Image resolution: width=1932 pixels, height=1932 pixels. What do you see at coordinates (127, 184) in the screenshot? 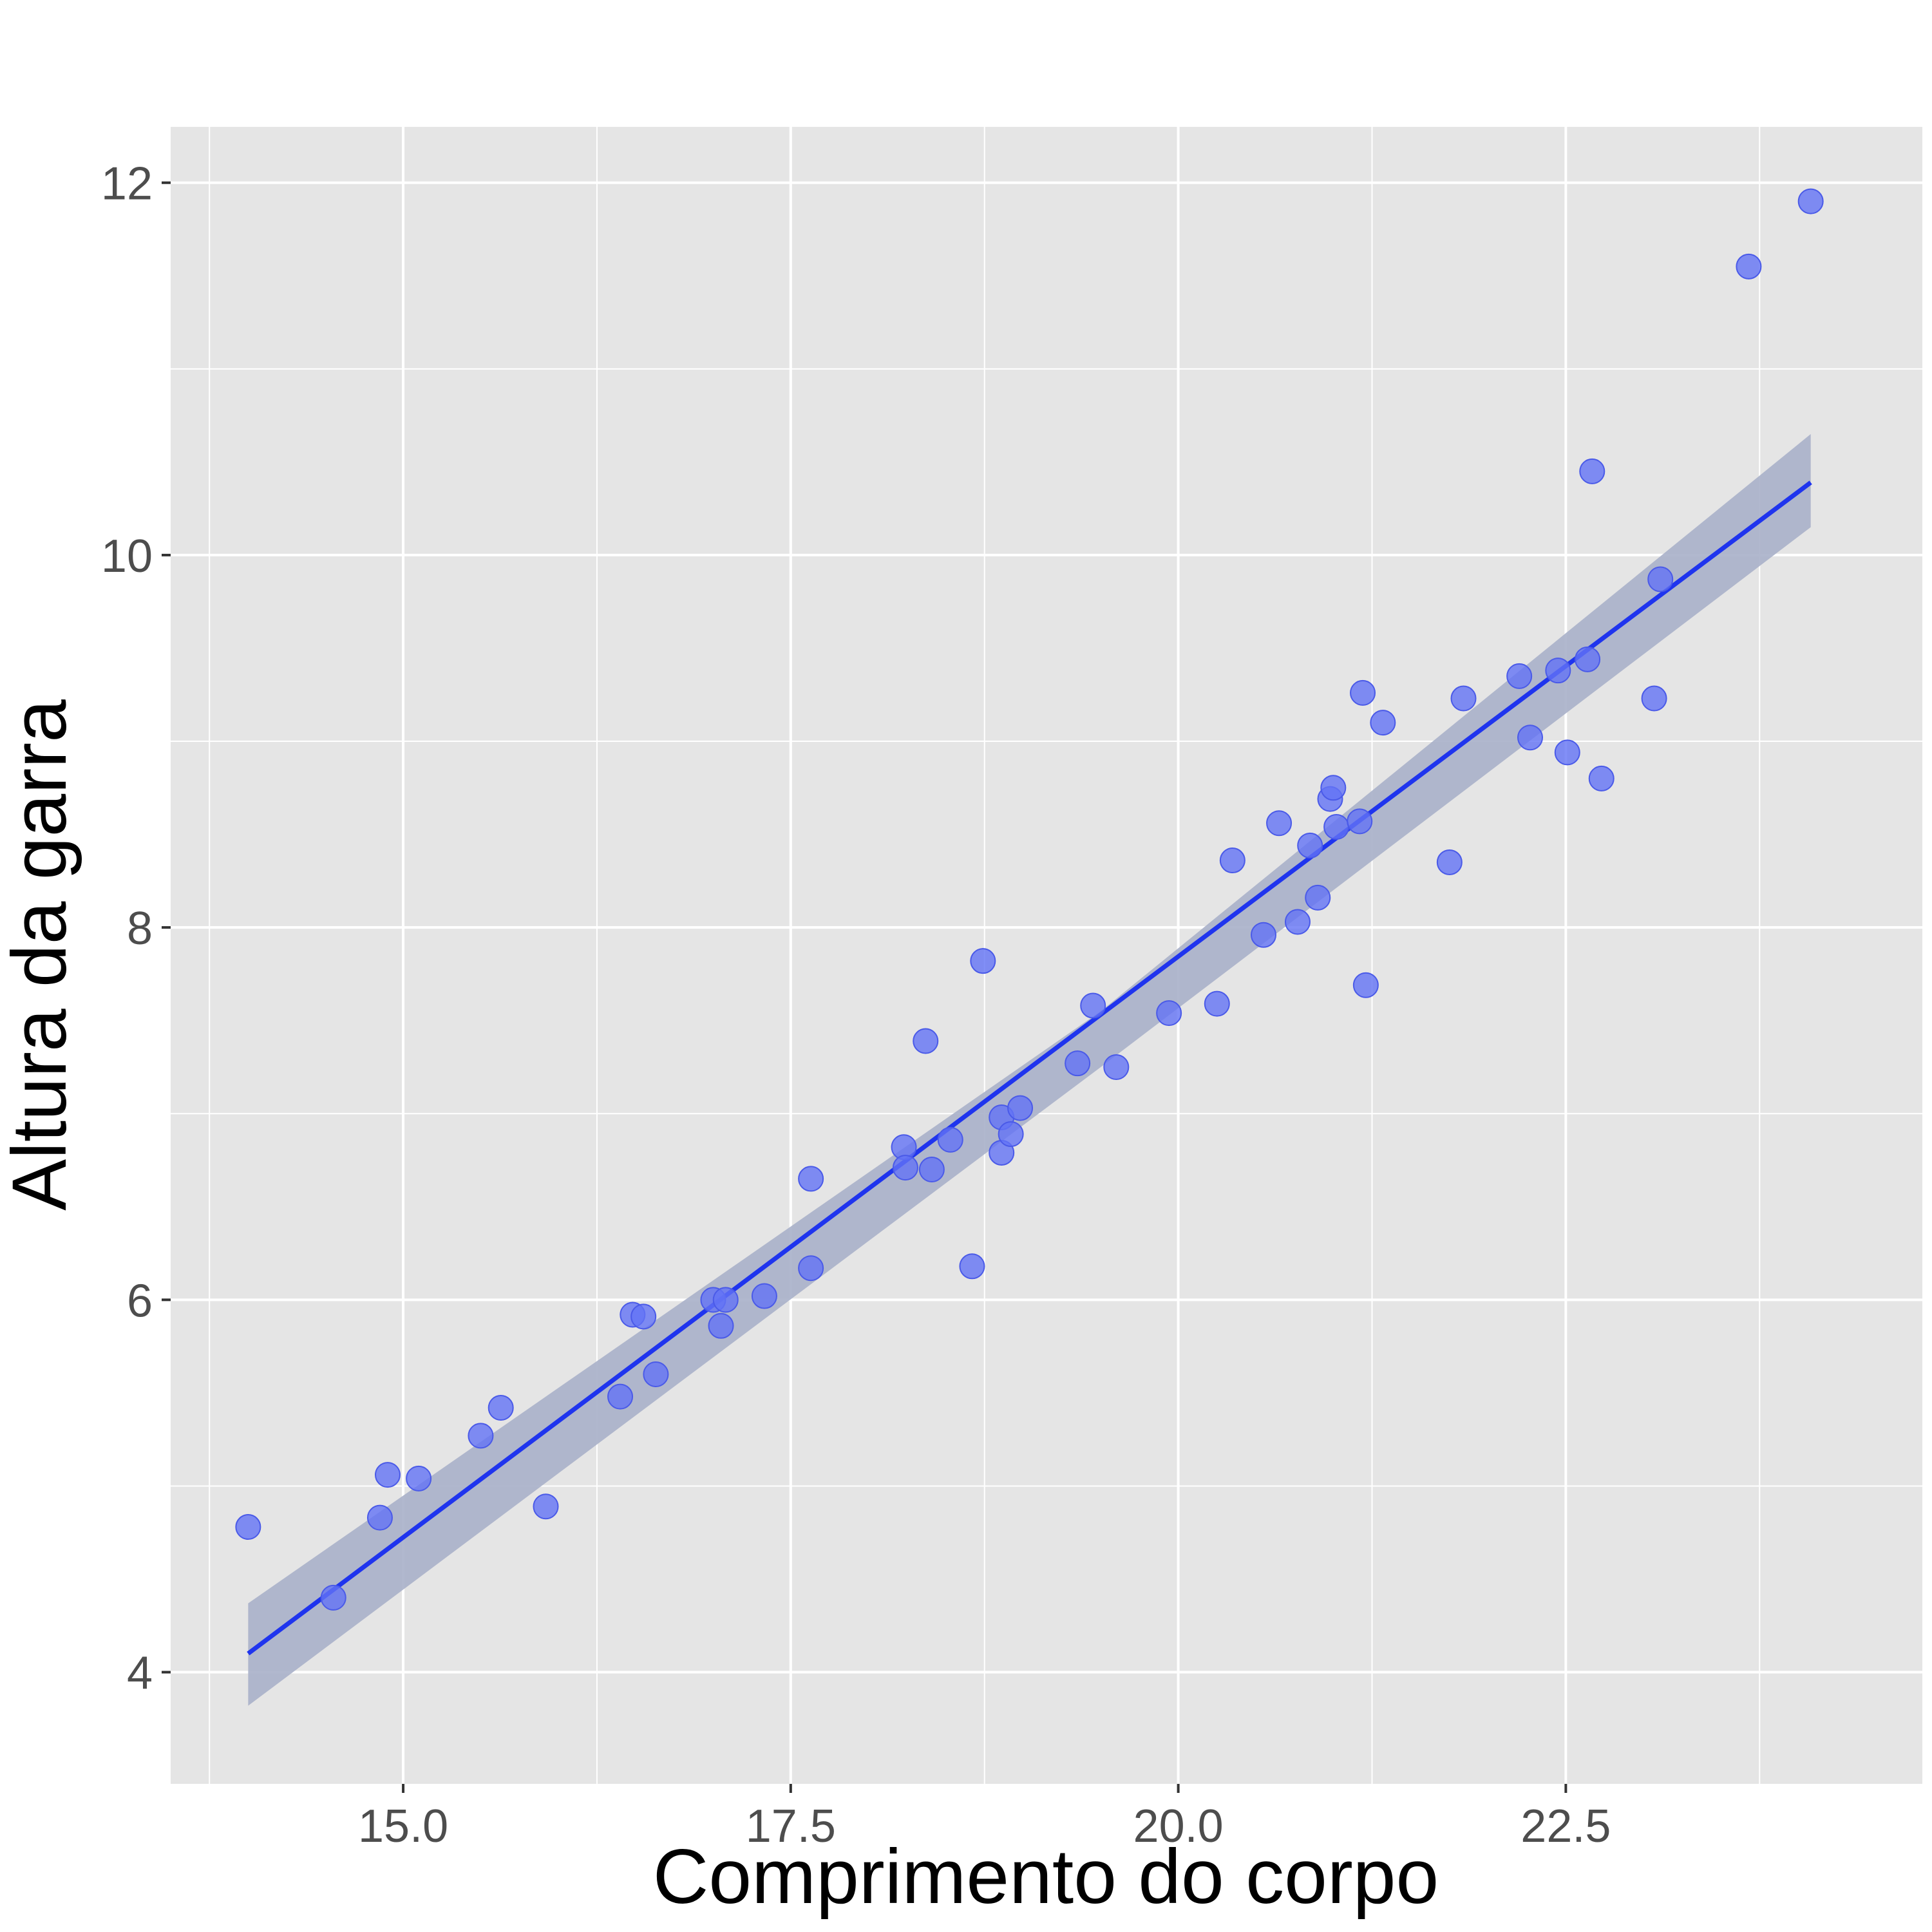
I see `y-tick-label: 12` at bounding box center [127, 184].